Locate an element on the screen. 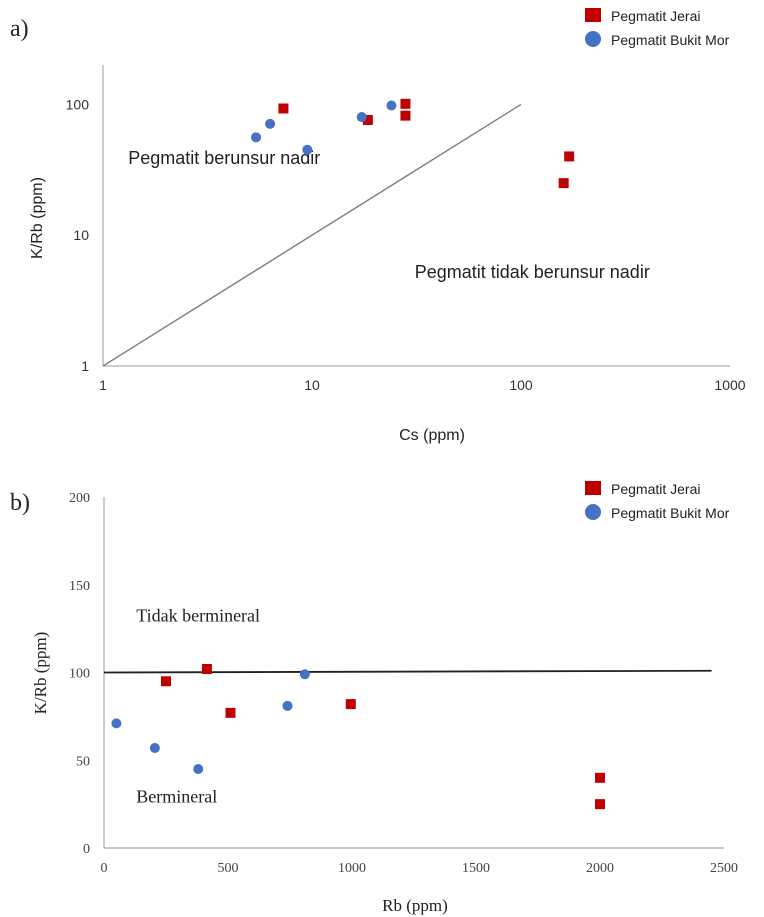  b-x-tick-label: 500 is located at coordinates (228, 868).